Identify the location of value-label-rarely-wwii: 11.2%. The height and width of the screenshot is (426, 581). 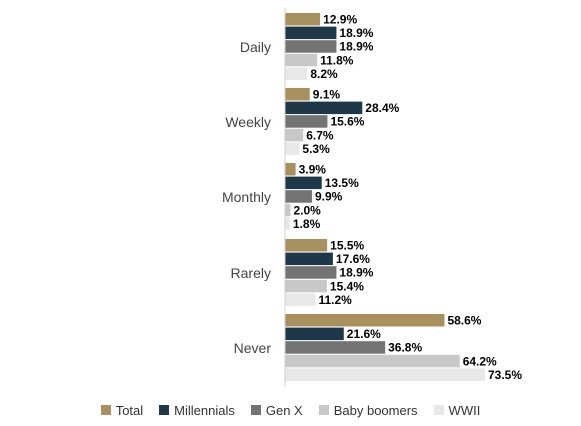
(335, 300).